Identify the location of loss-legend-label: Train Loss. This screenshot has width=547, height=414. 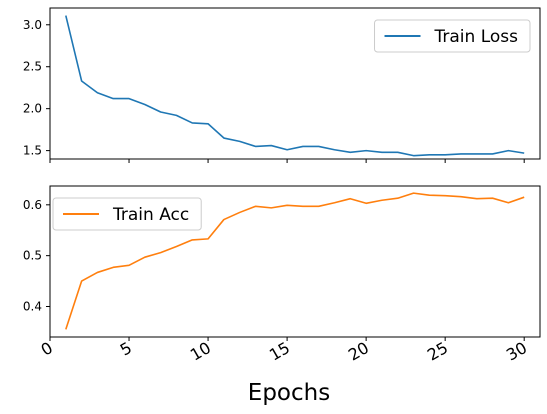
(476, 37).